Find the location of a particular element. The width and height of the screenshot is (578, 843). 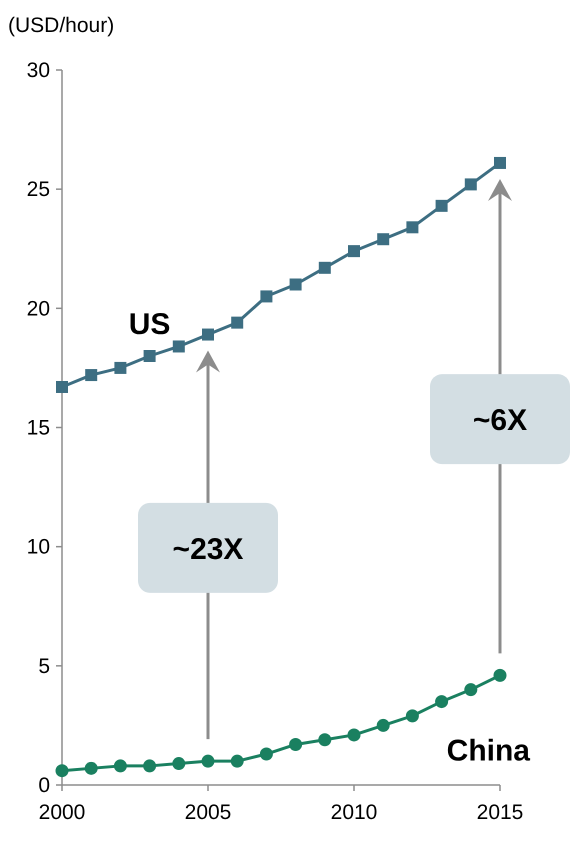

y-tick-label: 15 is located at coordinates (38, 428).